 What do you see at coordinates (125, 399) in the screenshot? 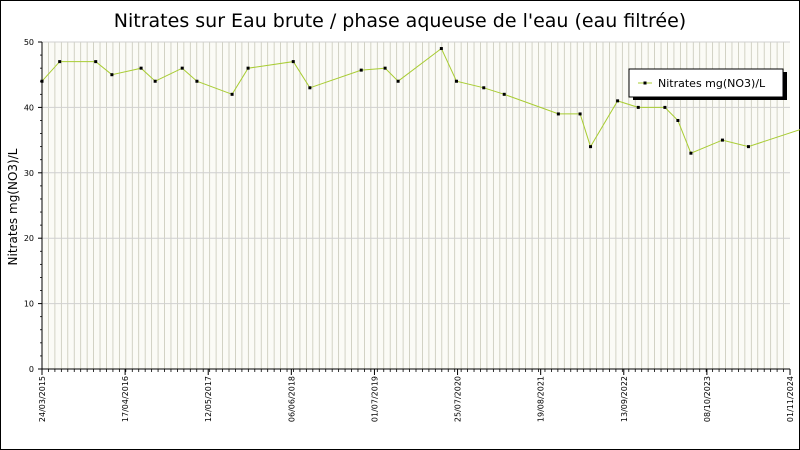
I see `x-tick-label: 17/04/2016` at bounding box center [125, 399].